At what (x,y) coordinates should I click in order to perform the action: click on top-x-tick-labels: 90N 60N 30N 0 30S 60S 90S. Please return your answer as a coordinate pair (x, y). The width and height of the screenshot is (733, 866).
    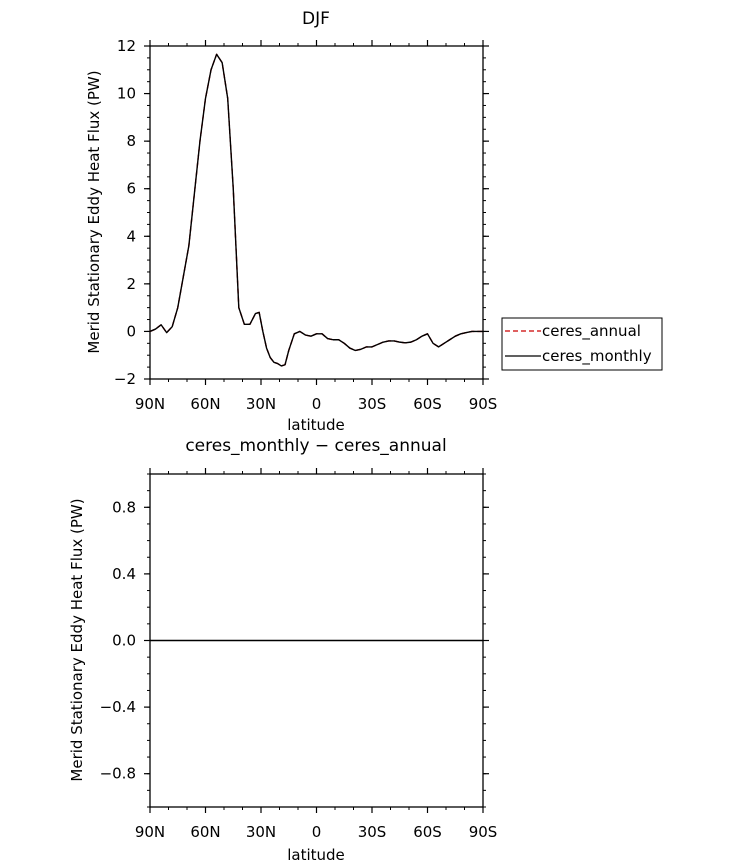
    Looking at the image, I should click on (316, 404).